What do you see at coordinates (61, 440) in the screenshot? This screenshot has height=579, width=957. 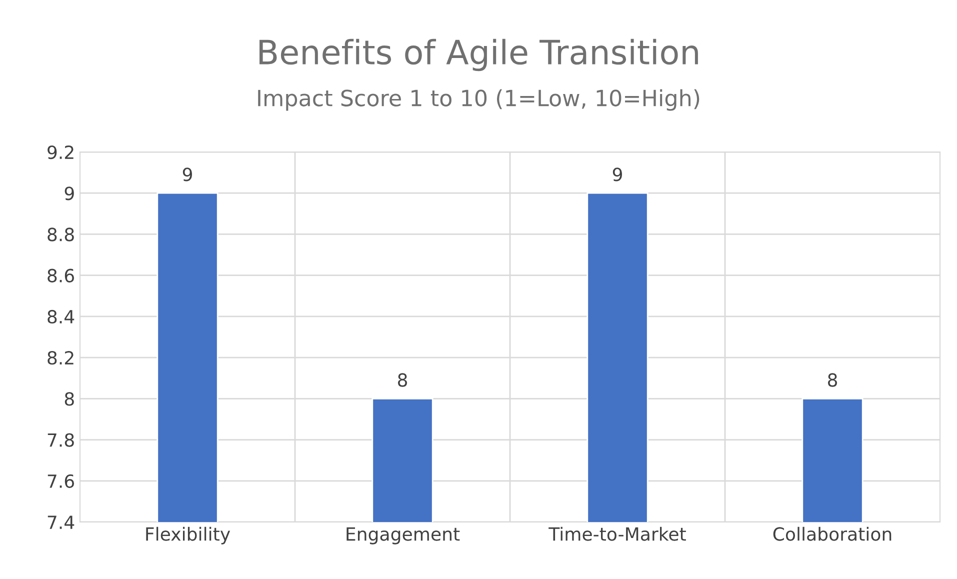 I see `y-tick-label: 7.8` at bounding box center [61, 440].